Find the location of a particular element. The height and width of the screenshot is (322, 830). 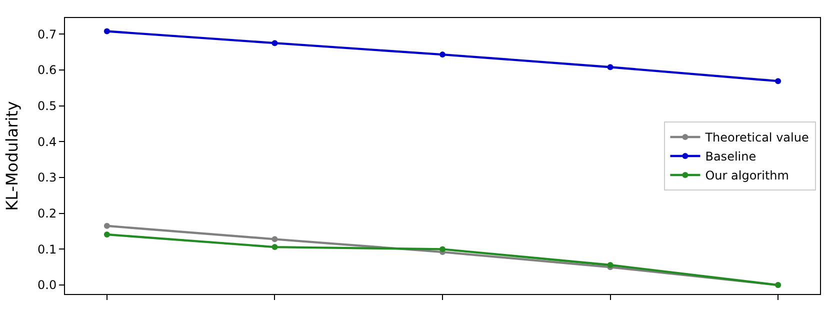

y-tick-label: 0.3 is located at coordinates (47, 177).